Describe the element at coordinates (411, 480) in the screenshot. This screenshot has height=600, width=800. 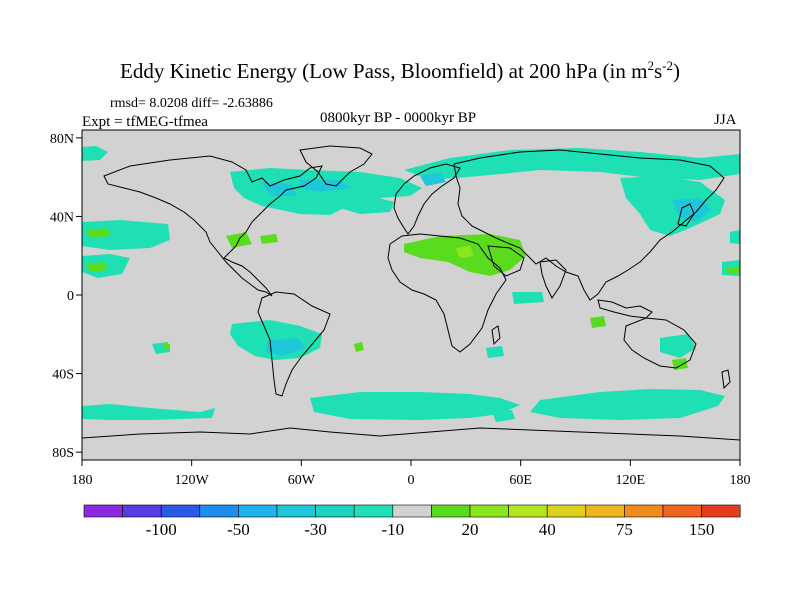
I see `lon-tick-label: 0` at that location.